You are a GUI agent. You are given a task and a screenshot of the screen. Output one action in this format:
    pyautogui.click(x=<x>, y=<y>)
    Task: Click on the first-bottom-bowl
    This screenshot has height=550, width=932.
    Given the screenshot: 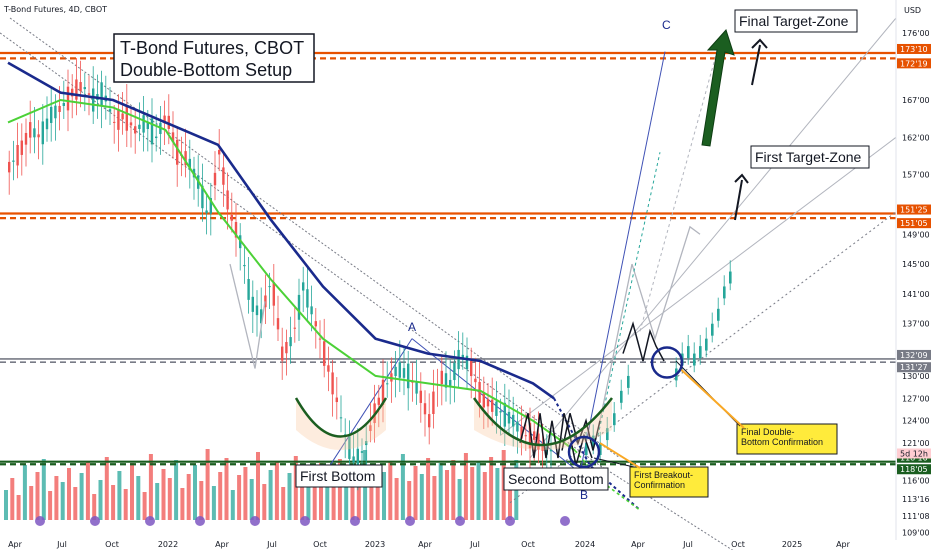 What is the action you would take?
    pyautogui.click(x=341, y=417)
    